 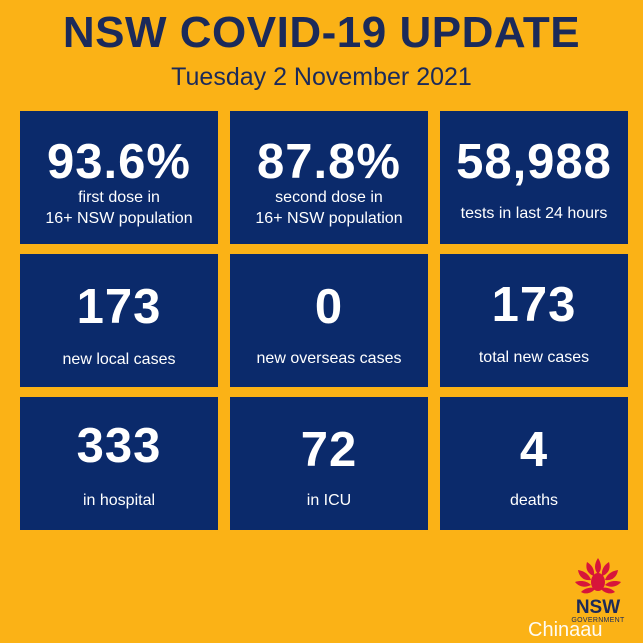 I want to click on stat-label: deaths, so click(x=534, y=500).